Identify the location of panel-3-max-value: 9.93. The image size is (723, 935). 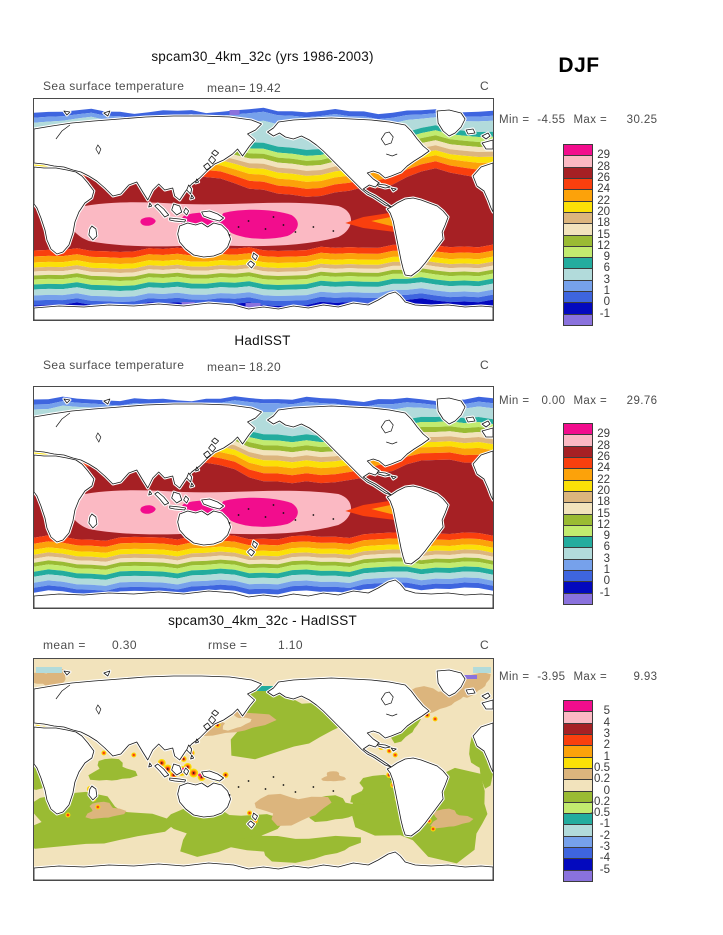
(645, 677).